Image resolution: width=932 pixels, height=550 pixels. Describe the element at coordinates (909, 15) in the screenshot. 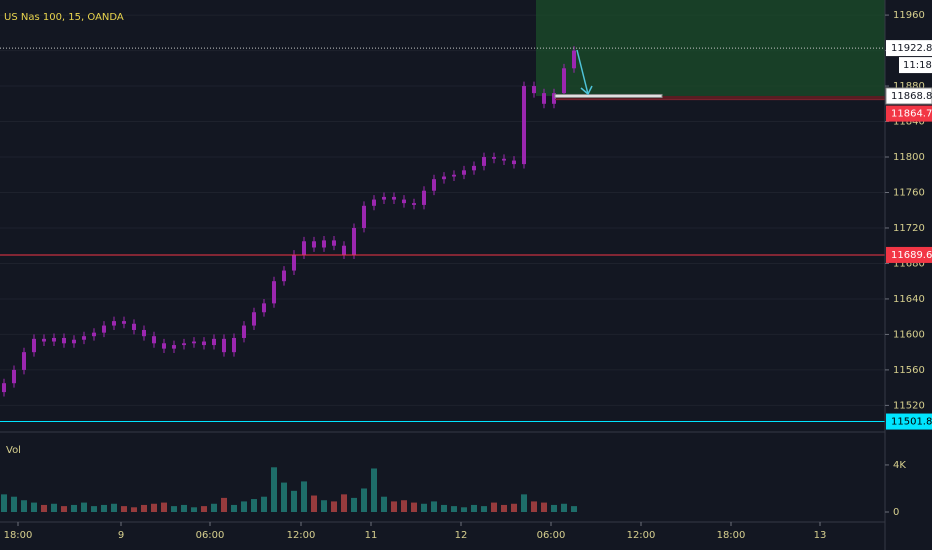

I see `y-tick-label: 11960` at that location.